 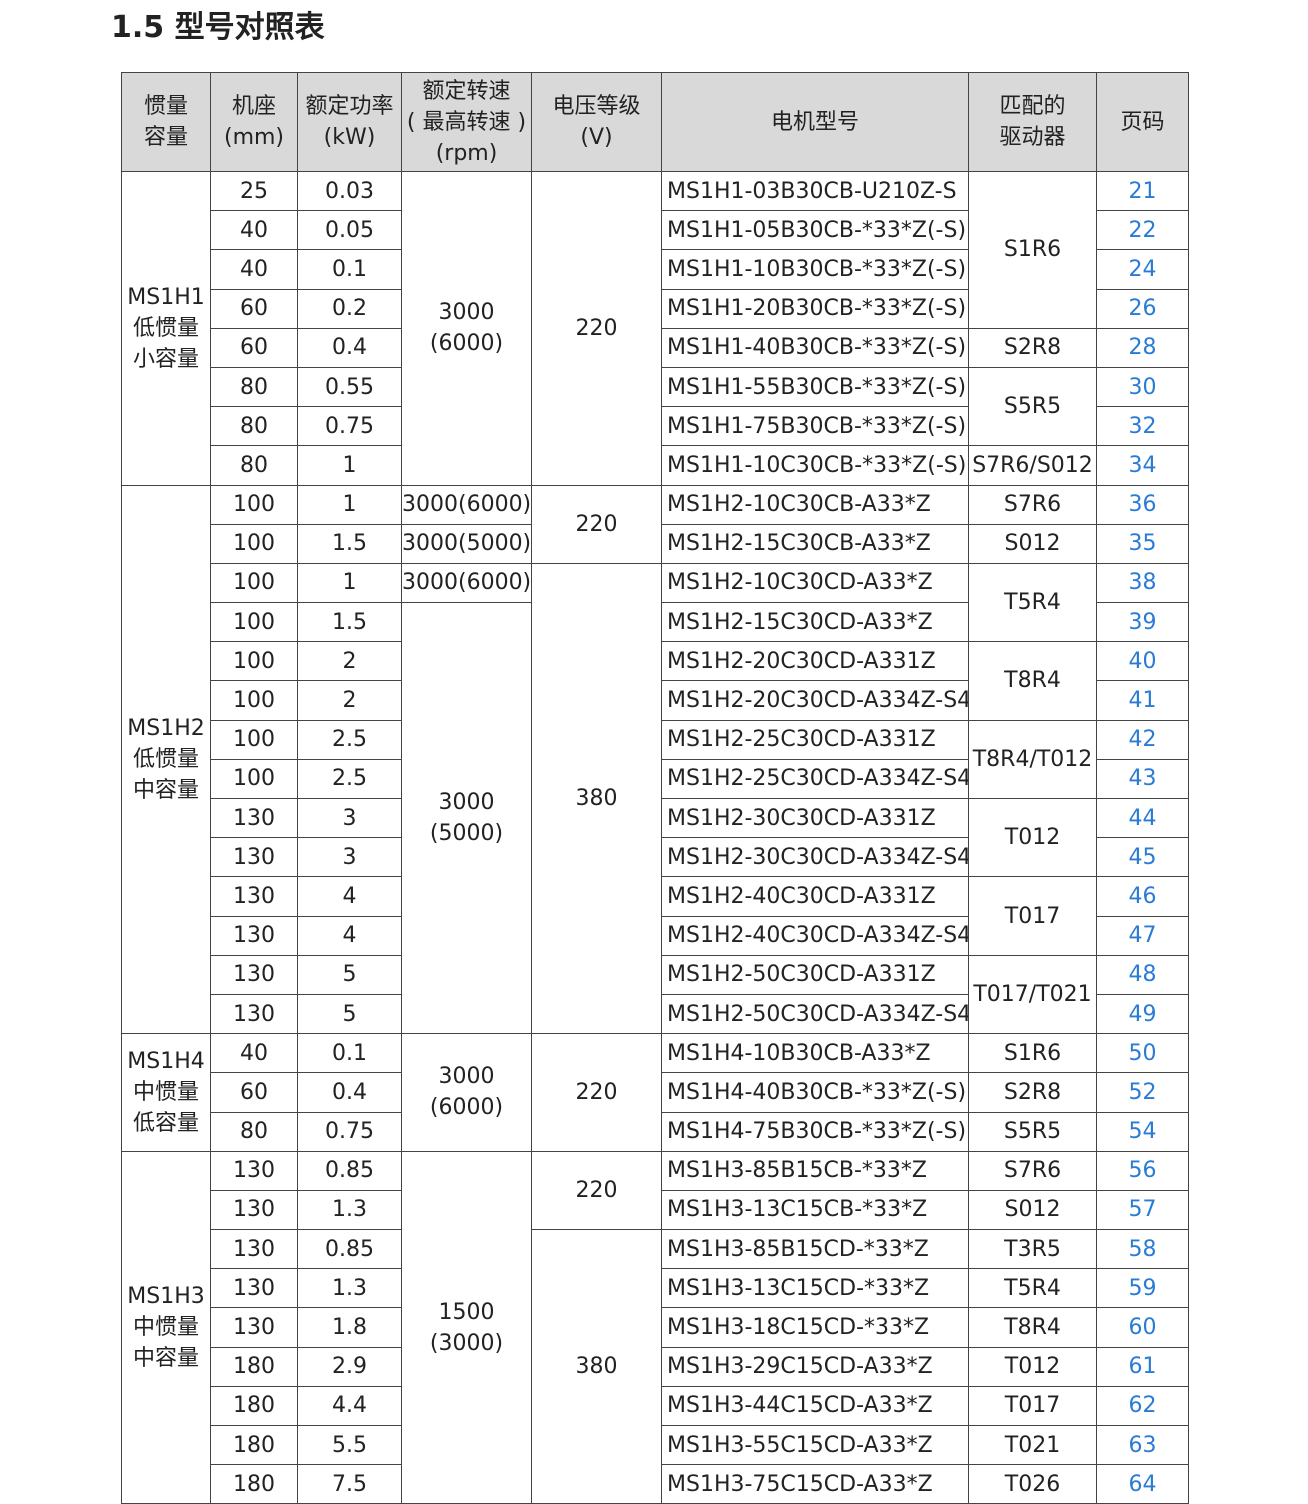 What do you see at coordinates (1142, 1484) in the screenshot?
I see `page-link: 64` at bounding box center [1142, 1484].